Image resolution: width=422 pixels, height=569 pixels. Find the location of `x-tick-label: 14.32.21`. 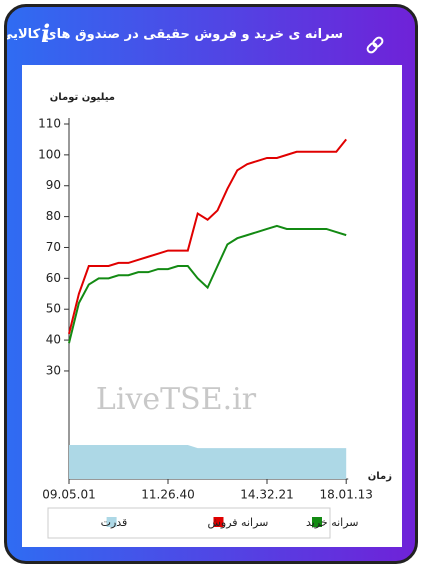

x-tick-label: 14.32.21 is located at coordinates (266, 495).